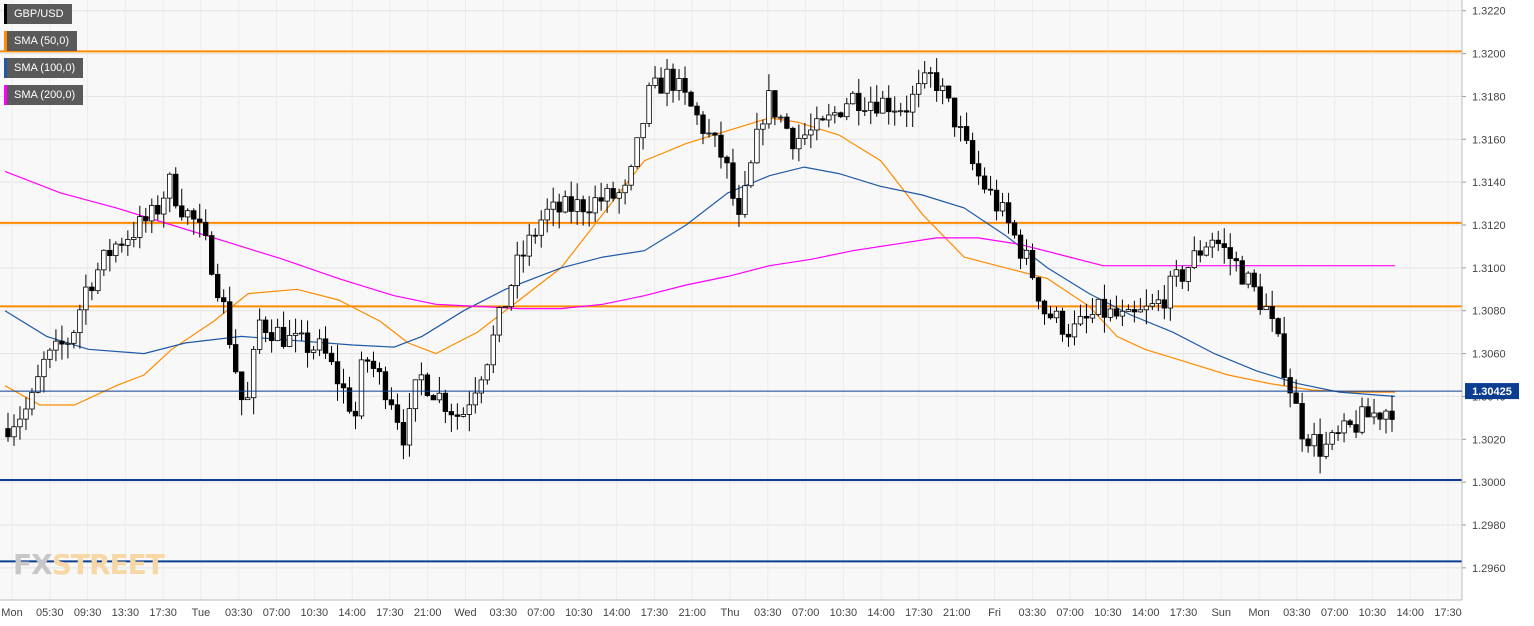  Describe the element at coordinates (1489, 269) in the screenshot. I see `y-tick-label: 1.3100` at that location.